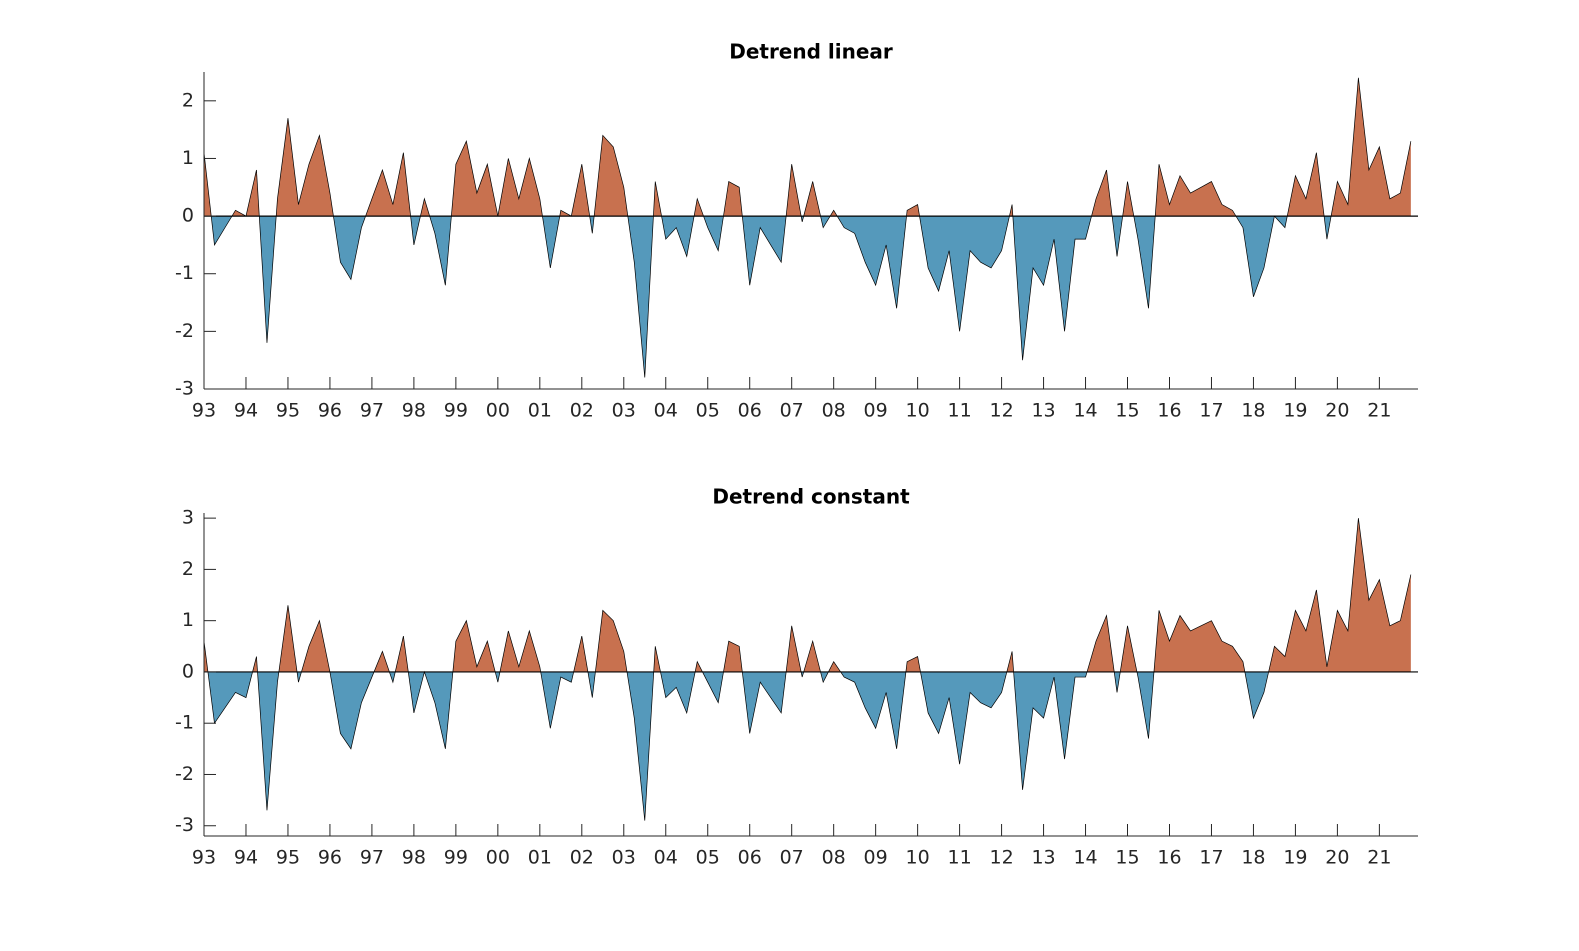 This screenshot has height=951, width=1579. Describe the element at coordinates (807, 297) in the screenshot. I see `negative-area` at that location.